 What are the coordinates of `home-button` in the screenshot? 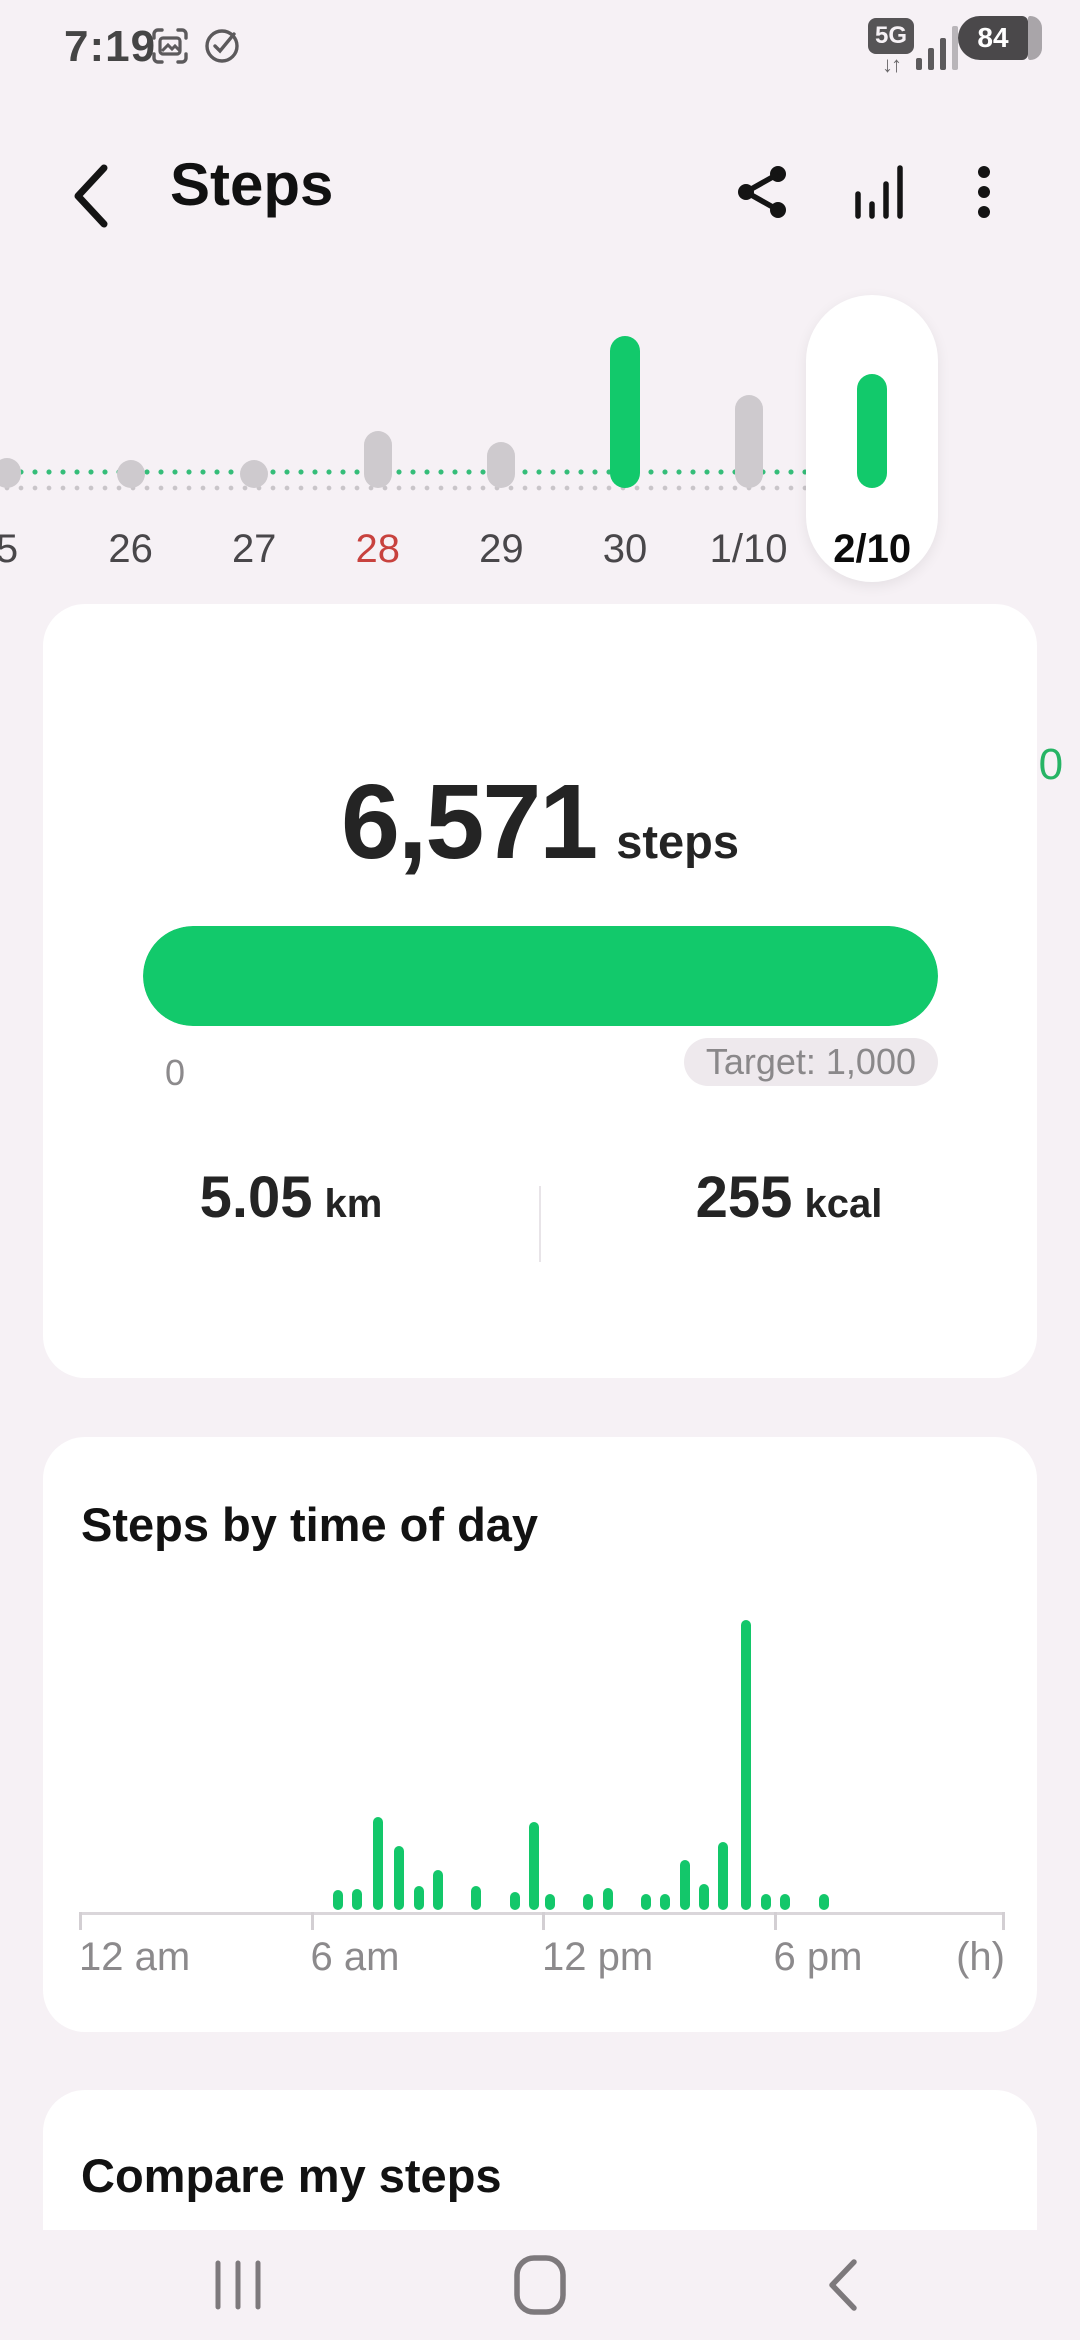 It's located at (540, 2285).